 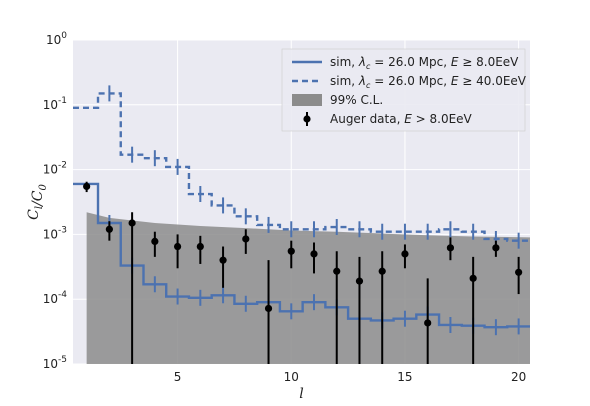 What do you see at coordinates (55, 233) in the screenshot?
I see `y-tick-label: 10⁻³` at bounding box center [55, 233].